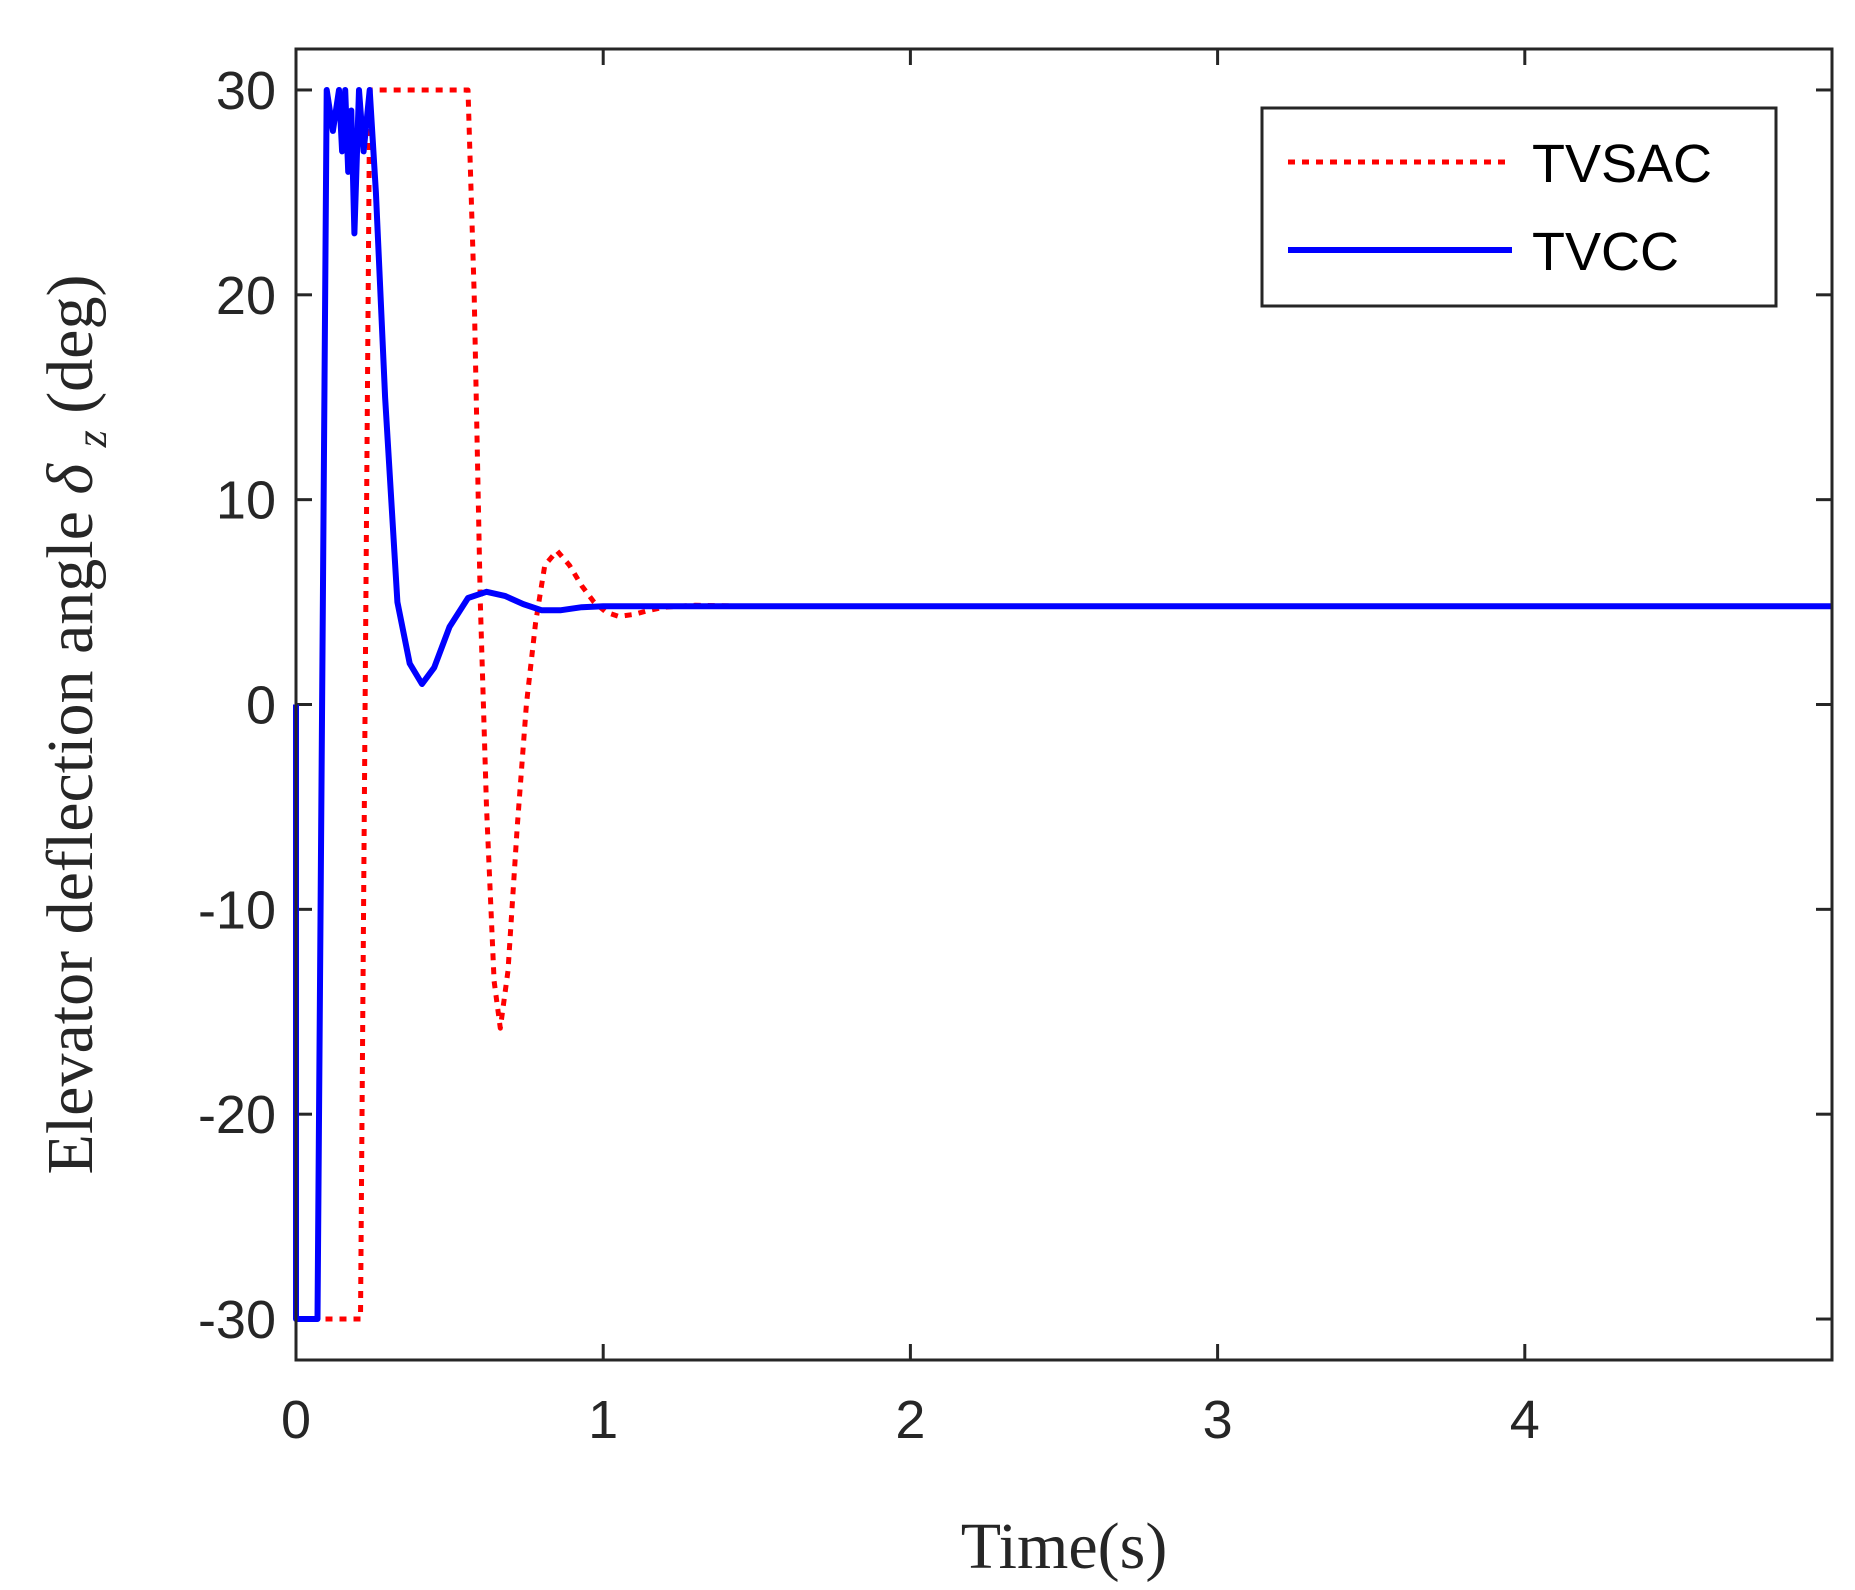 This screenshot has height=1590, width=1855. I want to click on y-tick-label: -30, so click(237, 1320).